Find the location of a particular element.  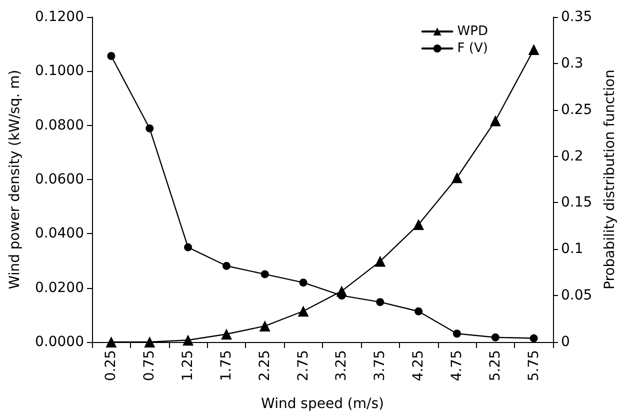

x-tick-label: 1.25 is located at coordinates (188, 366).